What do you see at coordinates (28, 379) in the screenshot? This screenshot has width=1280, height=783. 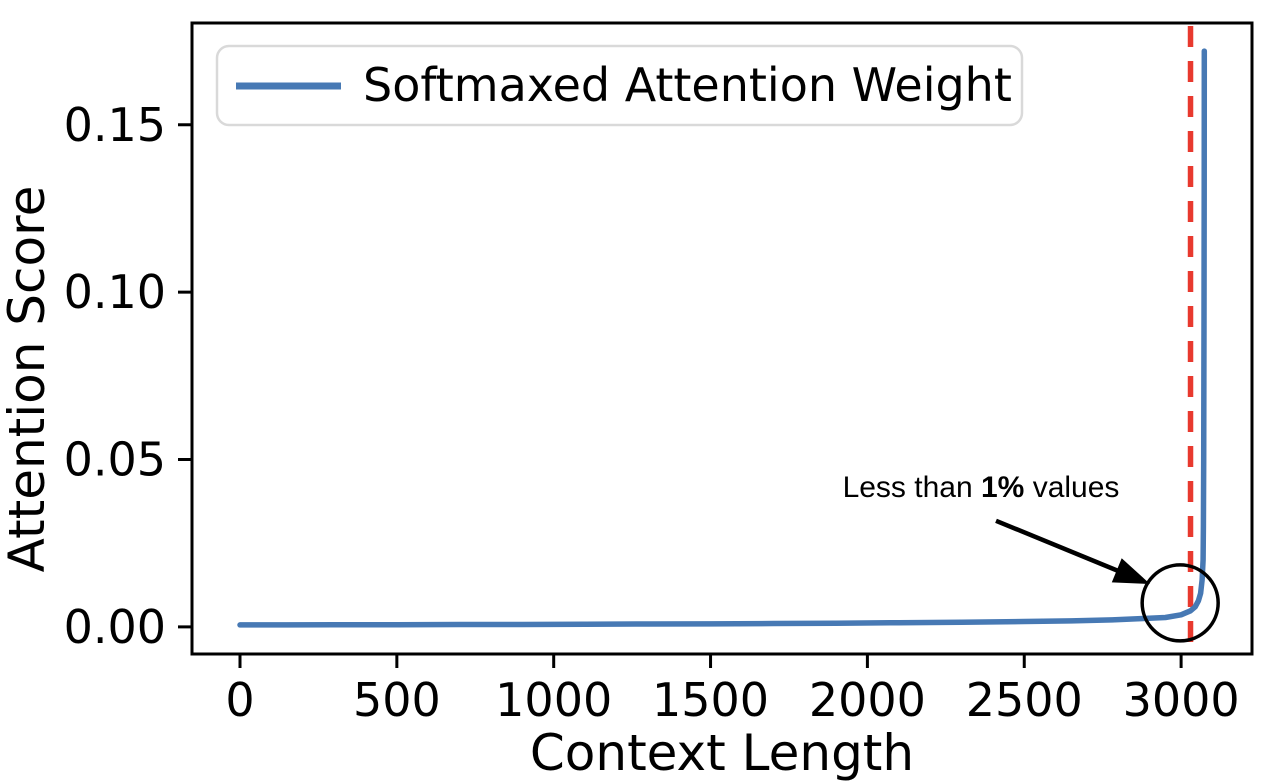 I see `y-axis-label: Attention Score` at bounding box center [28, 379].